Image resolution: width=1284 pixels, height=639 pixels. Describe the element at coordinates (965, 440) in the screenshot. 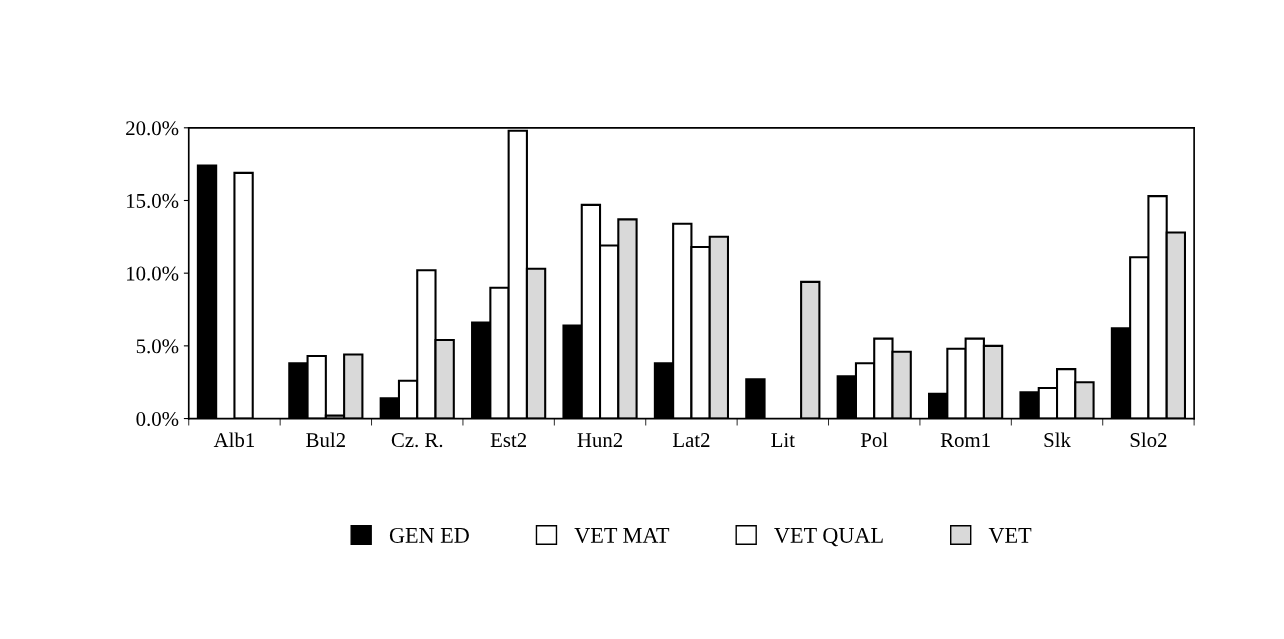

I see `x-tick-label: Rom1` at that location.